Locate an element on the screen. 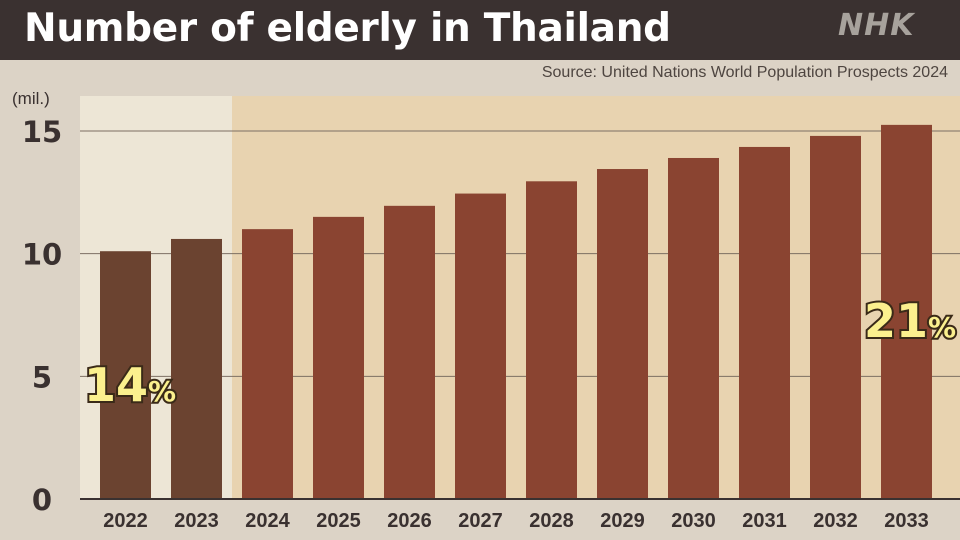 This screenshot has width=960, height=540. bar-2032 is located at coordinates (835, 317).